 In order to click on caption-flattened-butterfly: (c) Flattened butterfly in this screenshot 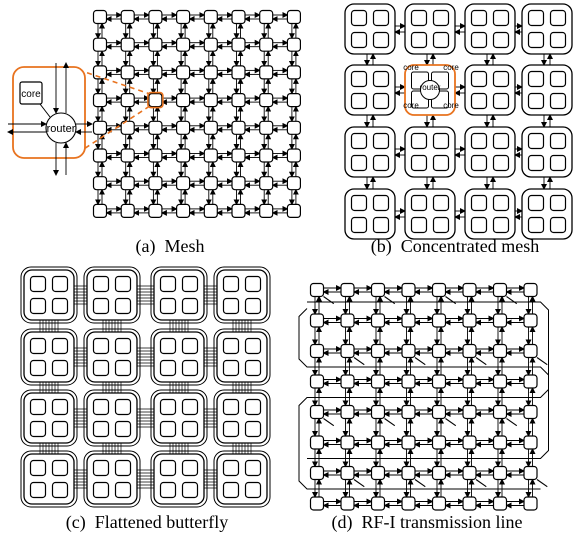, I will do `click(147, 522)`.